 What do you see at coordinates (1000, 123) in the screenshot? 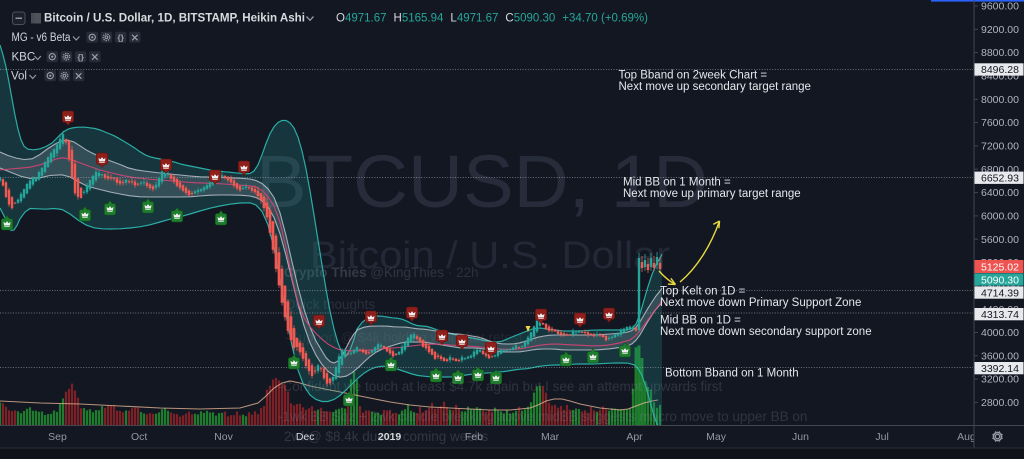
I see `svg-text: 7600.00` at bounding box center [1000, 123].